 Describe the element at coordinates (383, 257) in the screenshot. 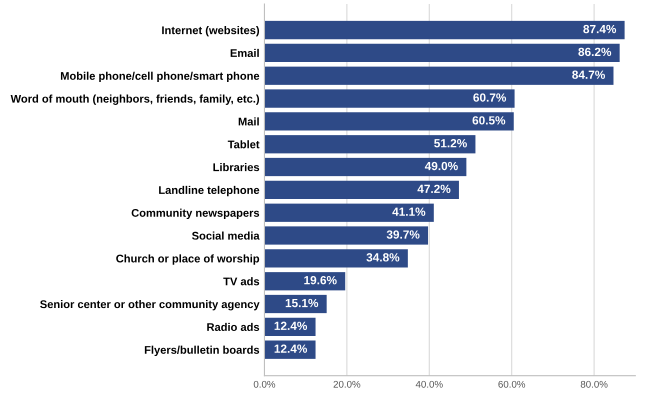

I see `data-label: 34.8%` at that location.